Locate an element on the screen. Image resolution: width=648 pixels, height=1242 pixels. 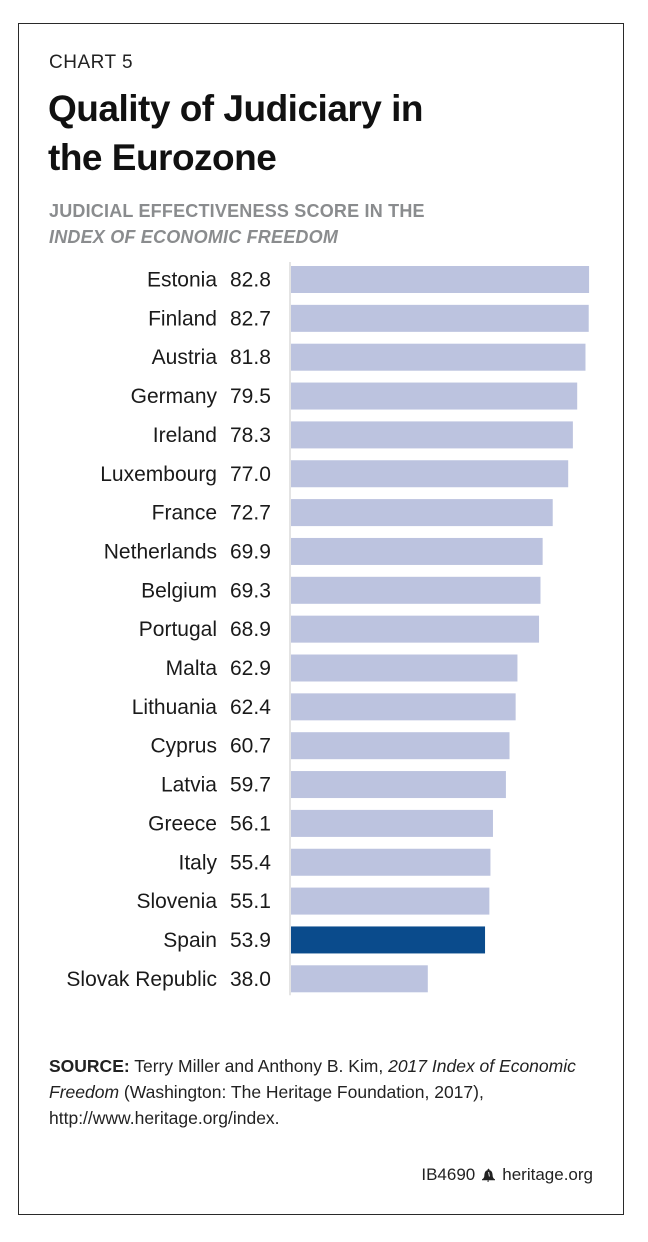
bar-slovak-republic is located at coordinates (359, 979).